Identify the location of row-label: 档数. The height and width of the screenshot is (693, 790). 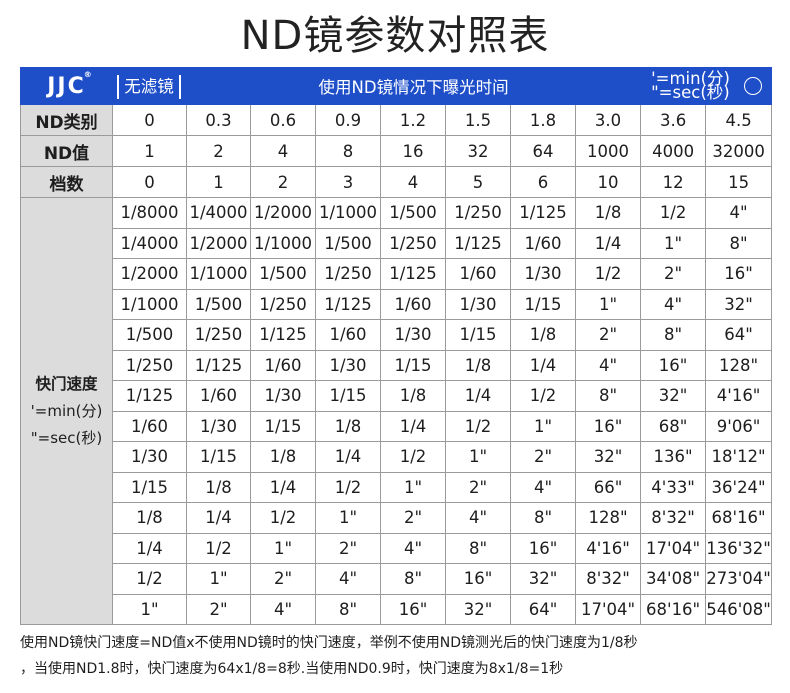
(66, 182).